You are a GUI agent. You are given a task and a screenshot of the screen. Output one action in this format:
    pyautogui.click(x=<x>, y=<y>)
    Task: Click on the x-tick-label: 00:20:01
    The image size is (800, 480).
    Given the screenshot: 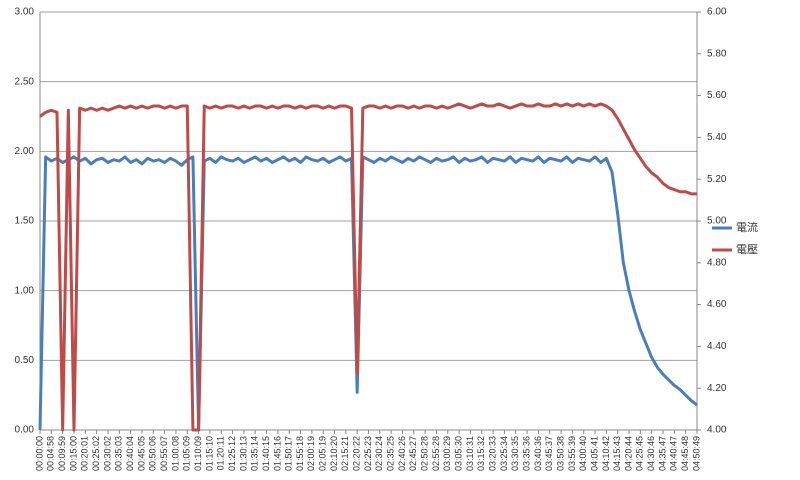 What is the action you would take?
    pyautogui.click(x=85, y=453)
    